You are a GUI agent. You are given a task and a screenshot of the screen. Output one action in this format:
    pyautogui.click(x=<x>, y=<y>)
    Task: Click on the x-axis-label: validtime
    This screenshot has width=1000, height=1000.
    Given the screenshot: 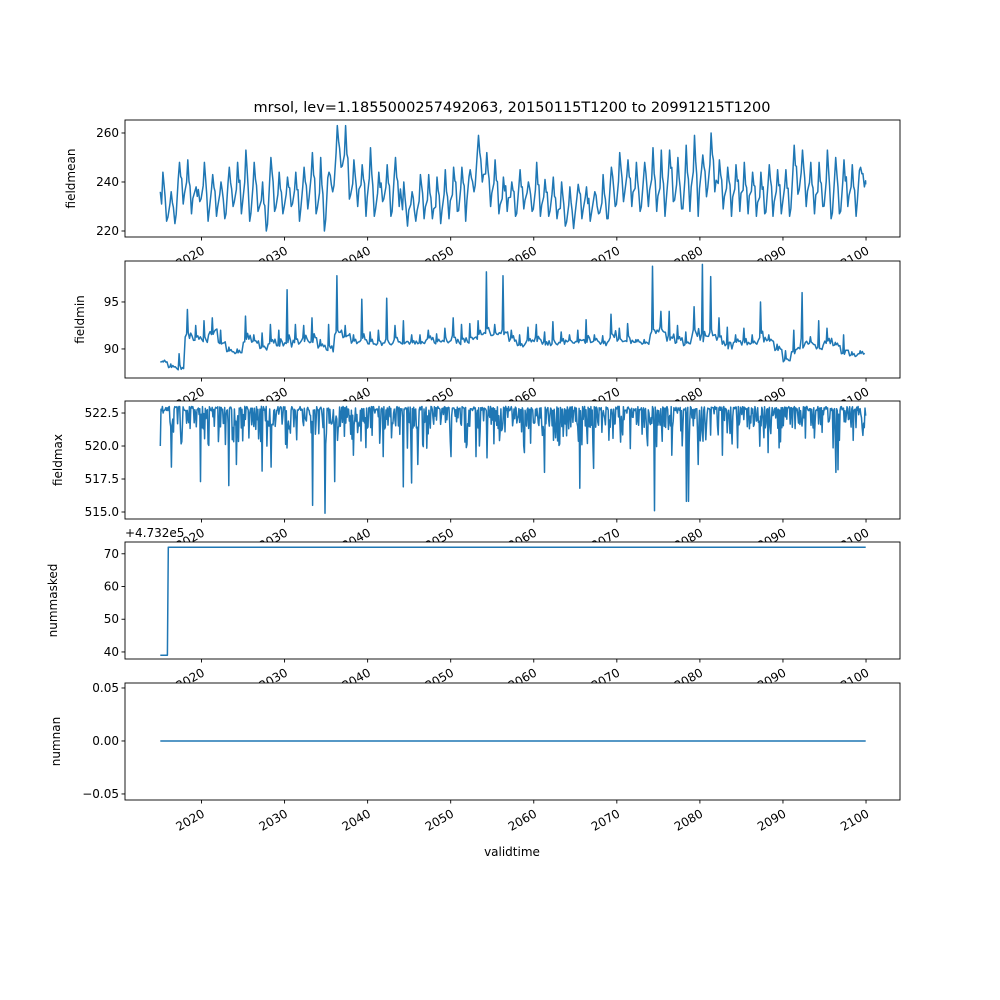 What is the action you would take?
    pyautogui.click(x=512, y=852)
    